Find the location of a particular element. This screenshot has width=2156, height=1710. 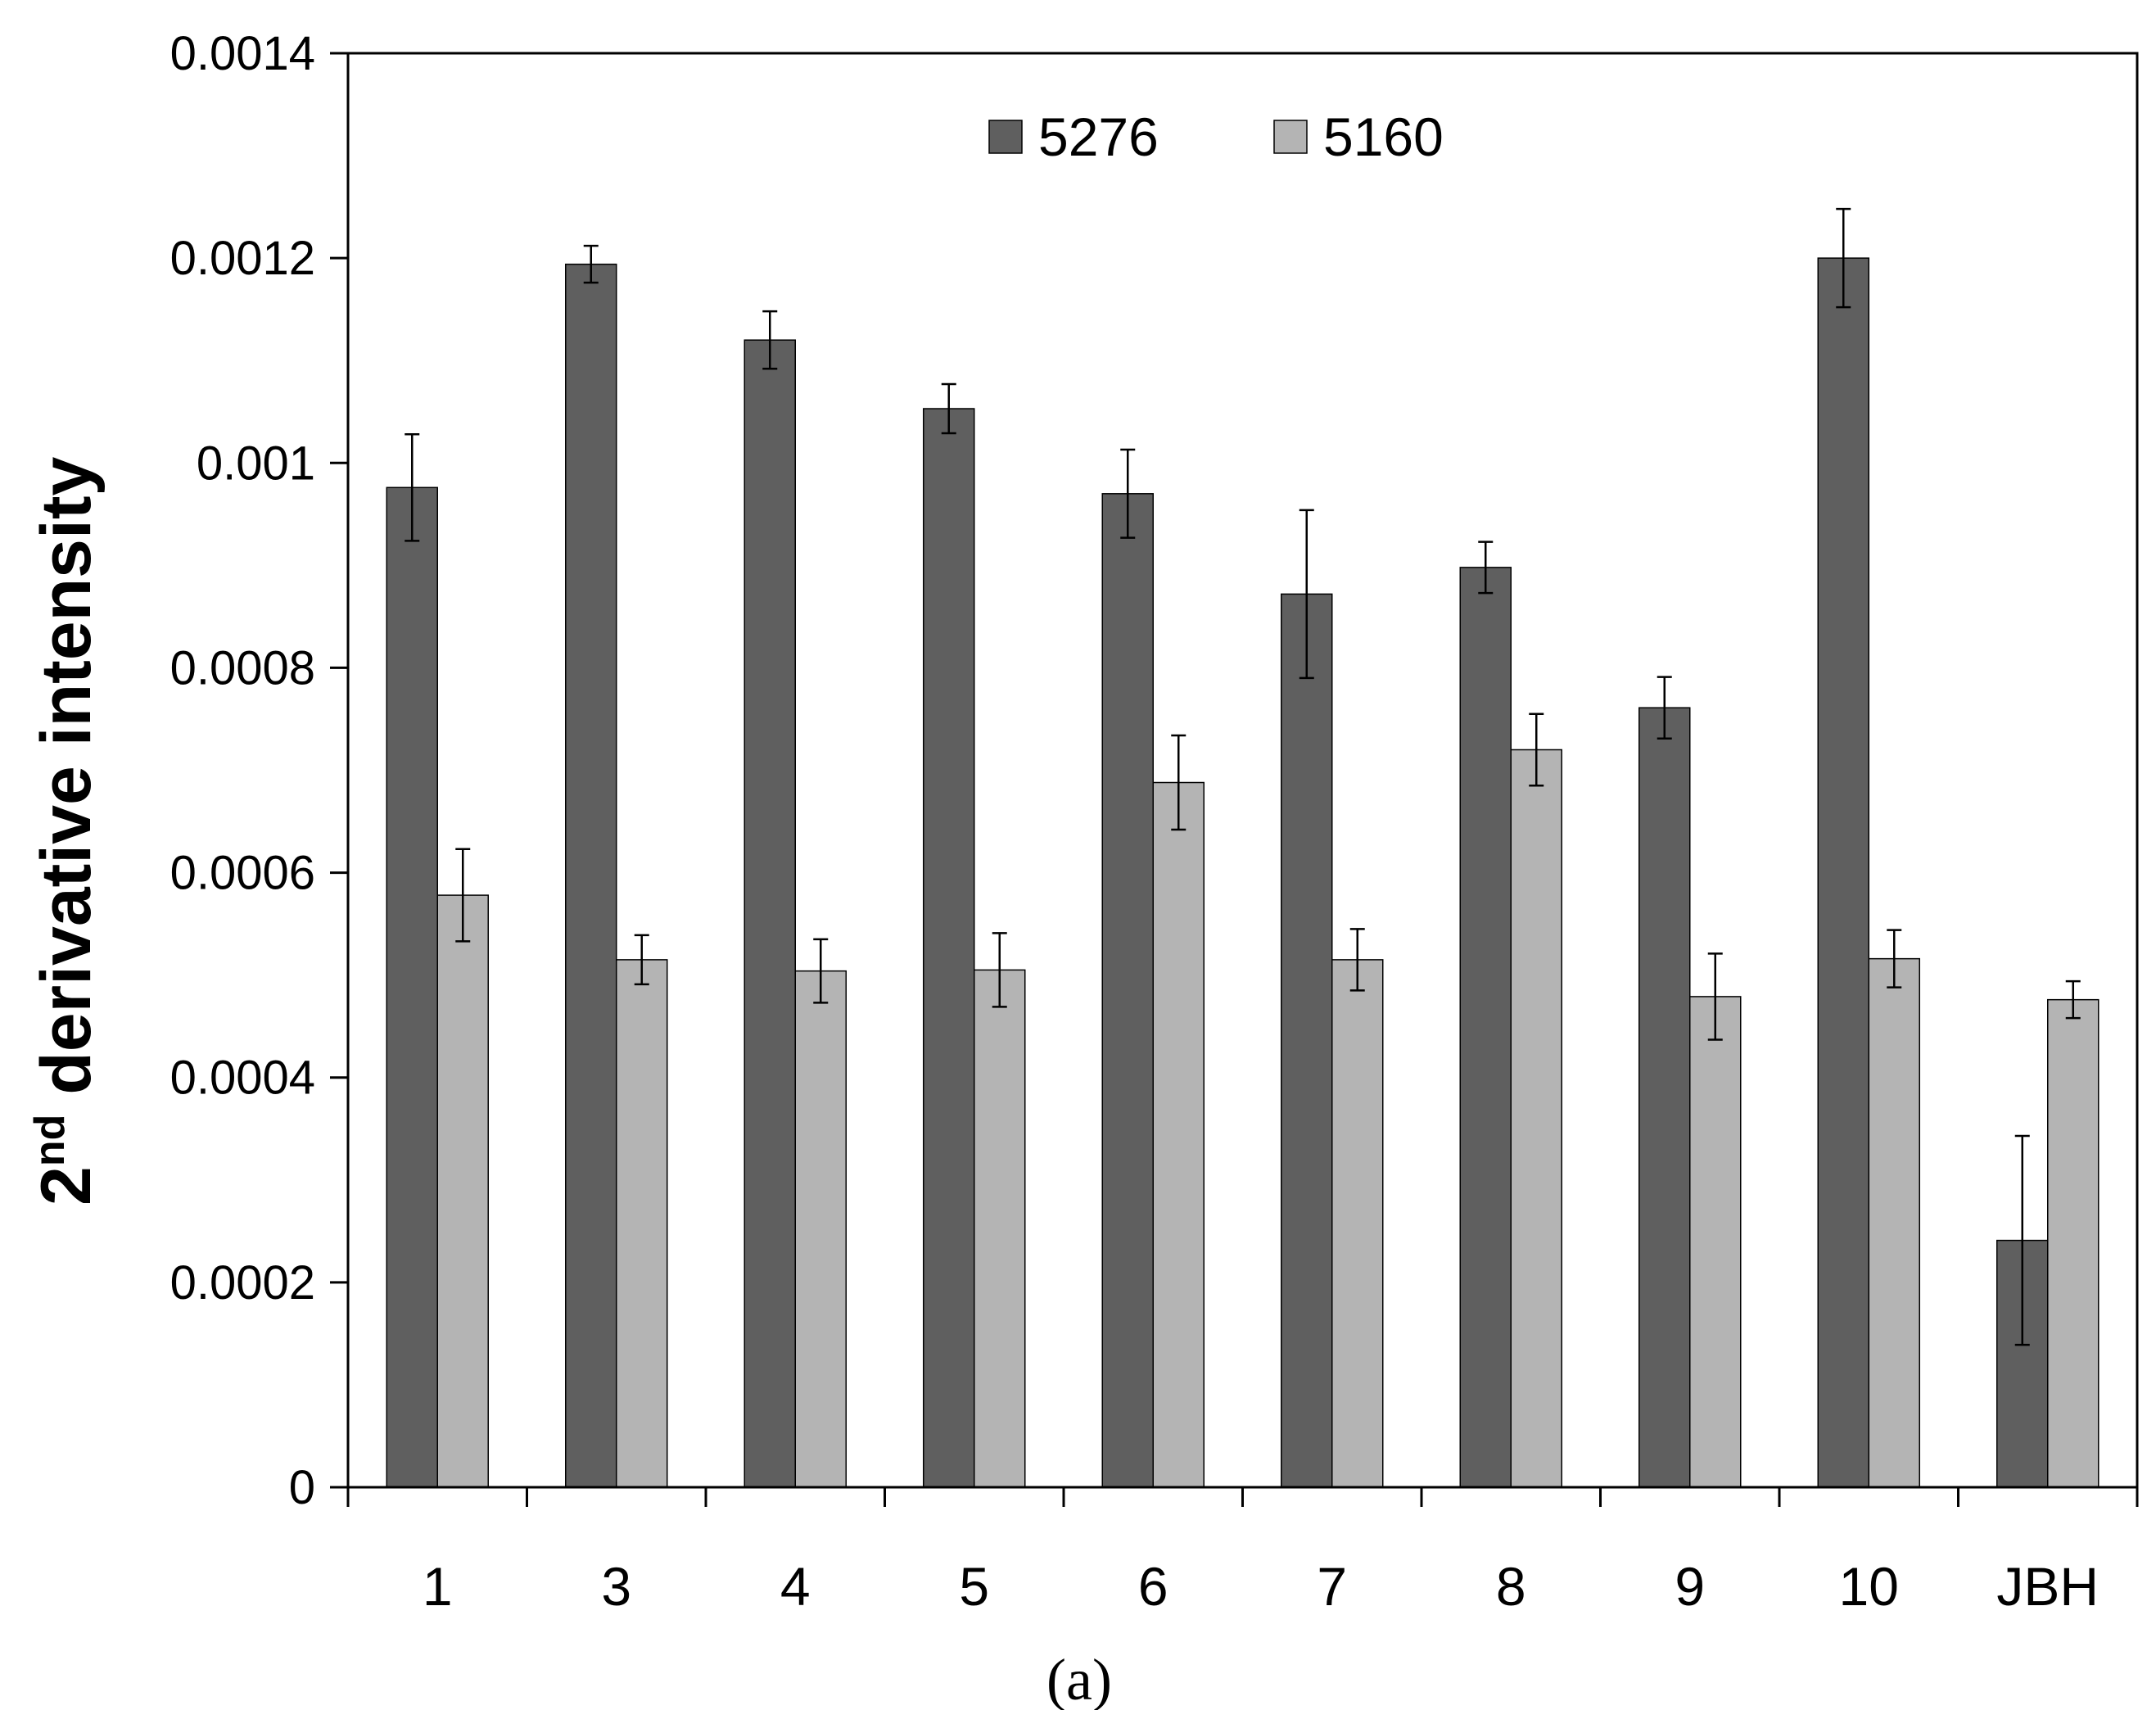

x-tick-label-1: 1 is located at coordinates (438, 1586).